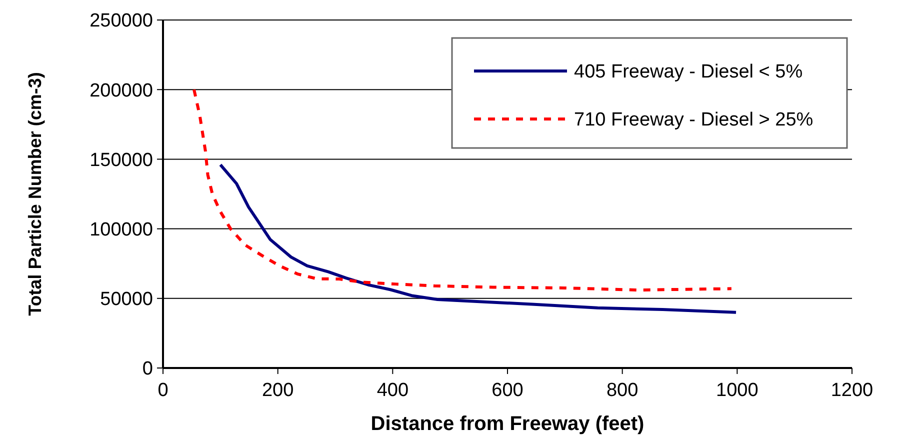 This screenshot has width=898, height=445. What do you see at coordinates (852, 390) in the screenshot?
I see `x-tick-label: 1200` at bounding box center [852, 390].